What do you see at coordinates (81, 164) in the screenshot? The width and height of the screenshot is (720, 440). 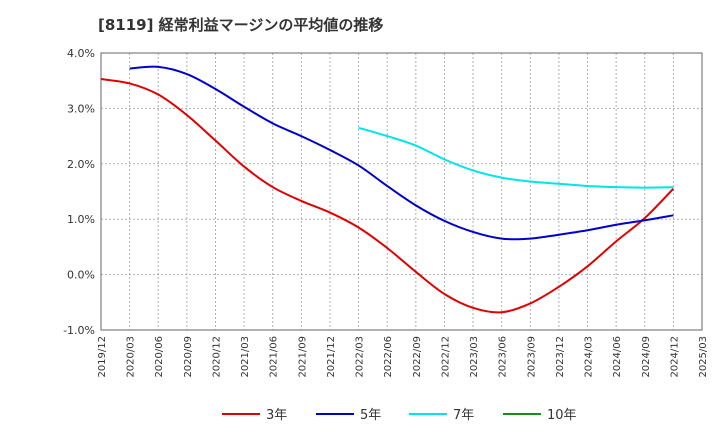 I see `y-tick-label: 2.0%` at bounding box center [81, 164].